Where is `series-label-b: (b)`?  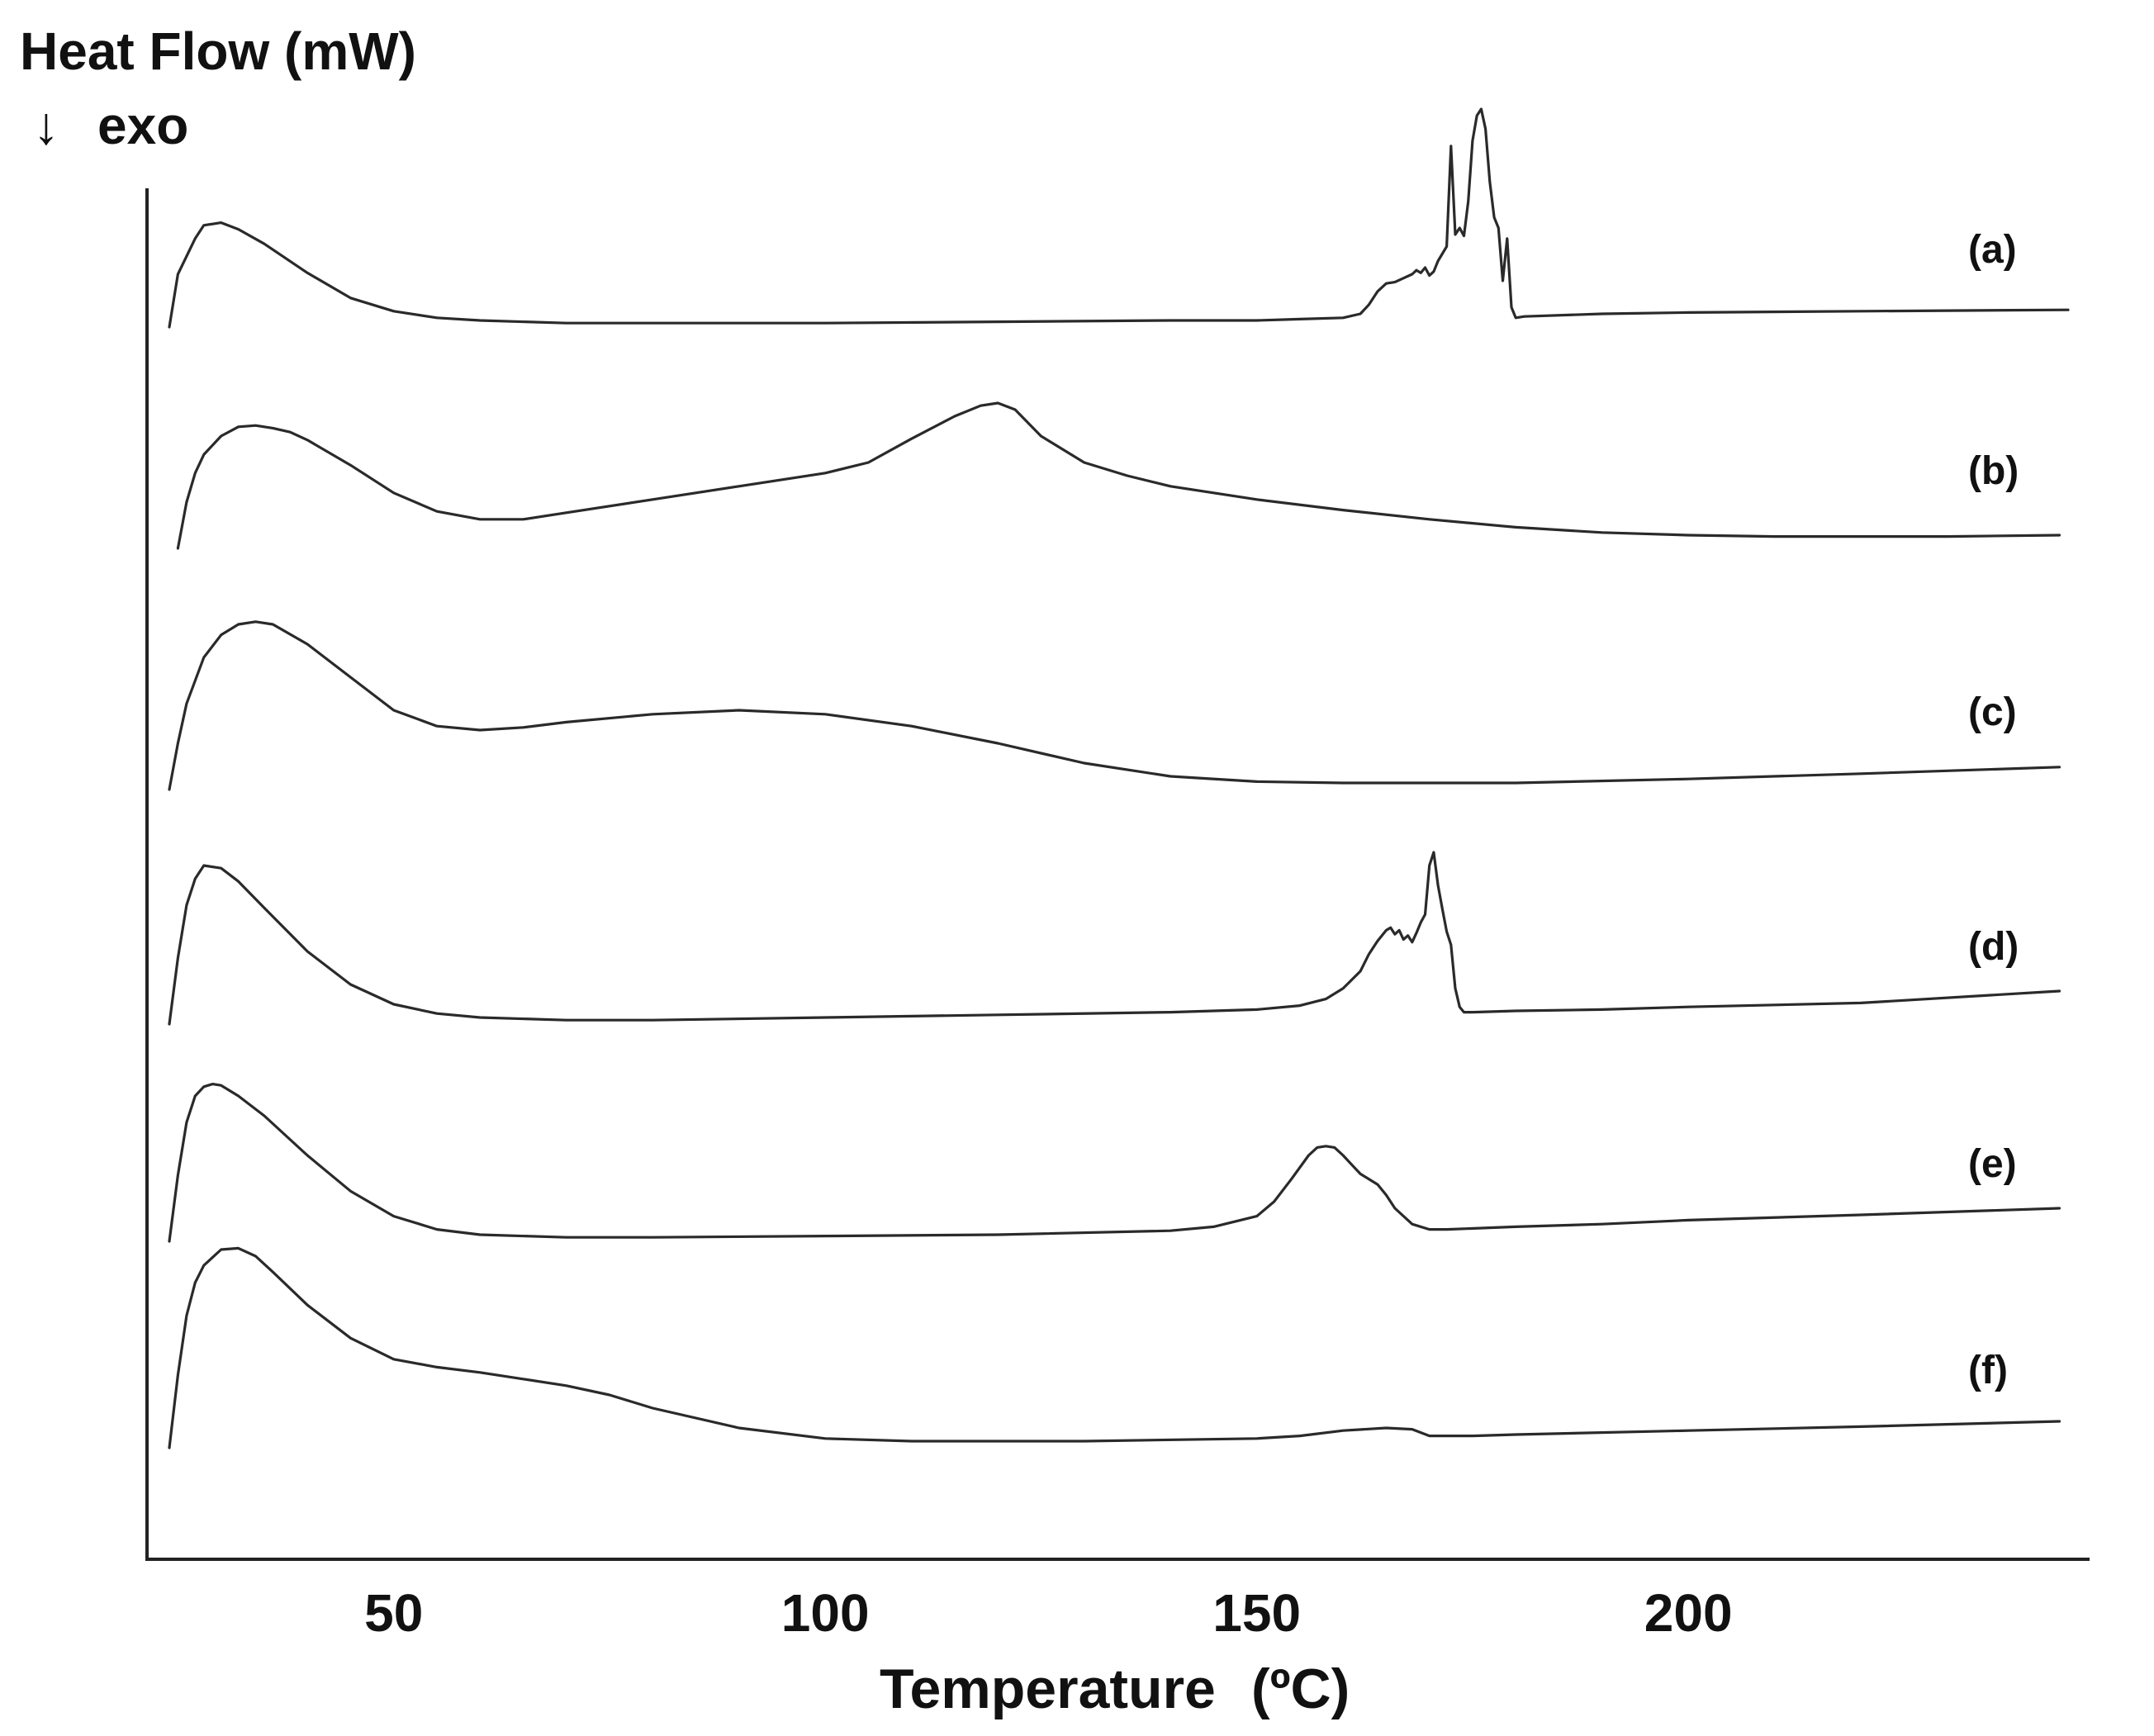
series-label-b: (b) is located at coordinates (1993, 471).